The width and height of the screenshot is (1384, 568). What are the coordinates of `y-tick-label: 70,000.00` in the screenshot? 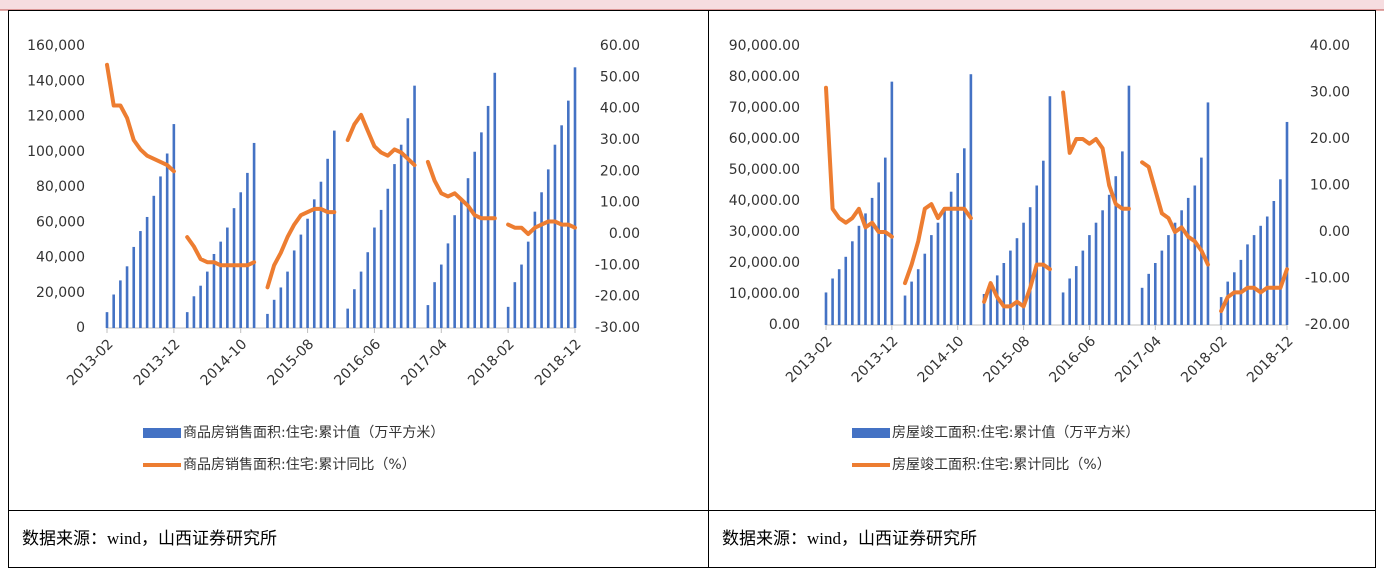 It's located at (764, 108).